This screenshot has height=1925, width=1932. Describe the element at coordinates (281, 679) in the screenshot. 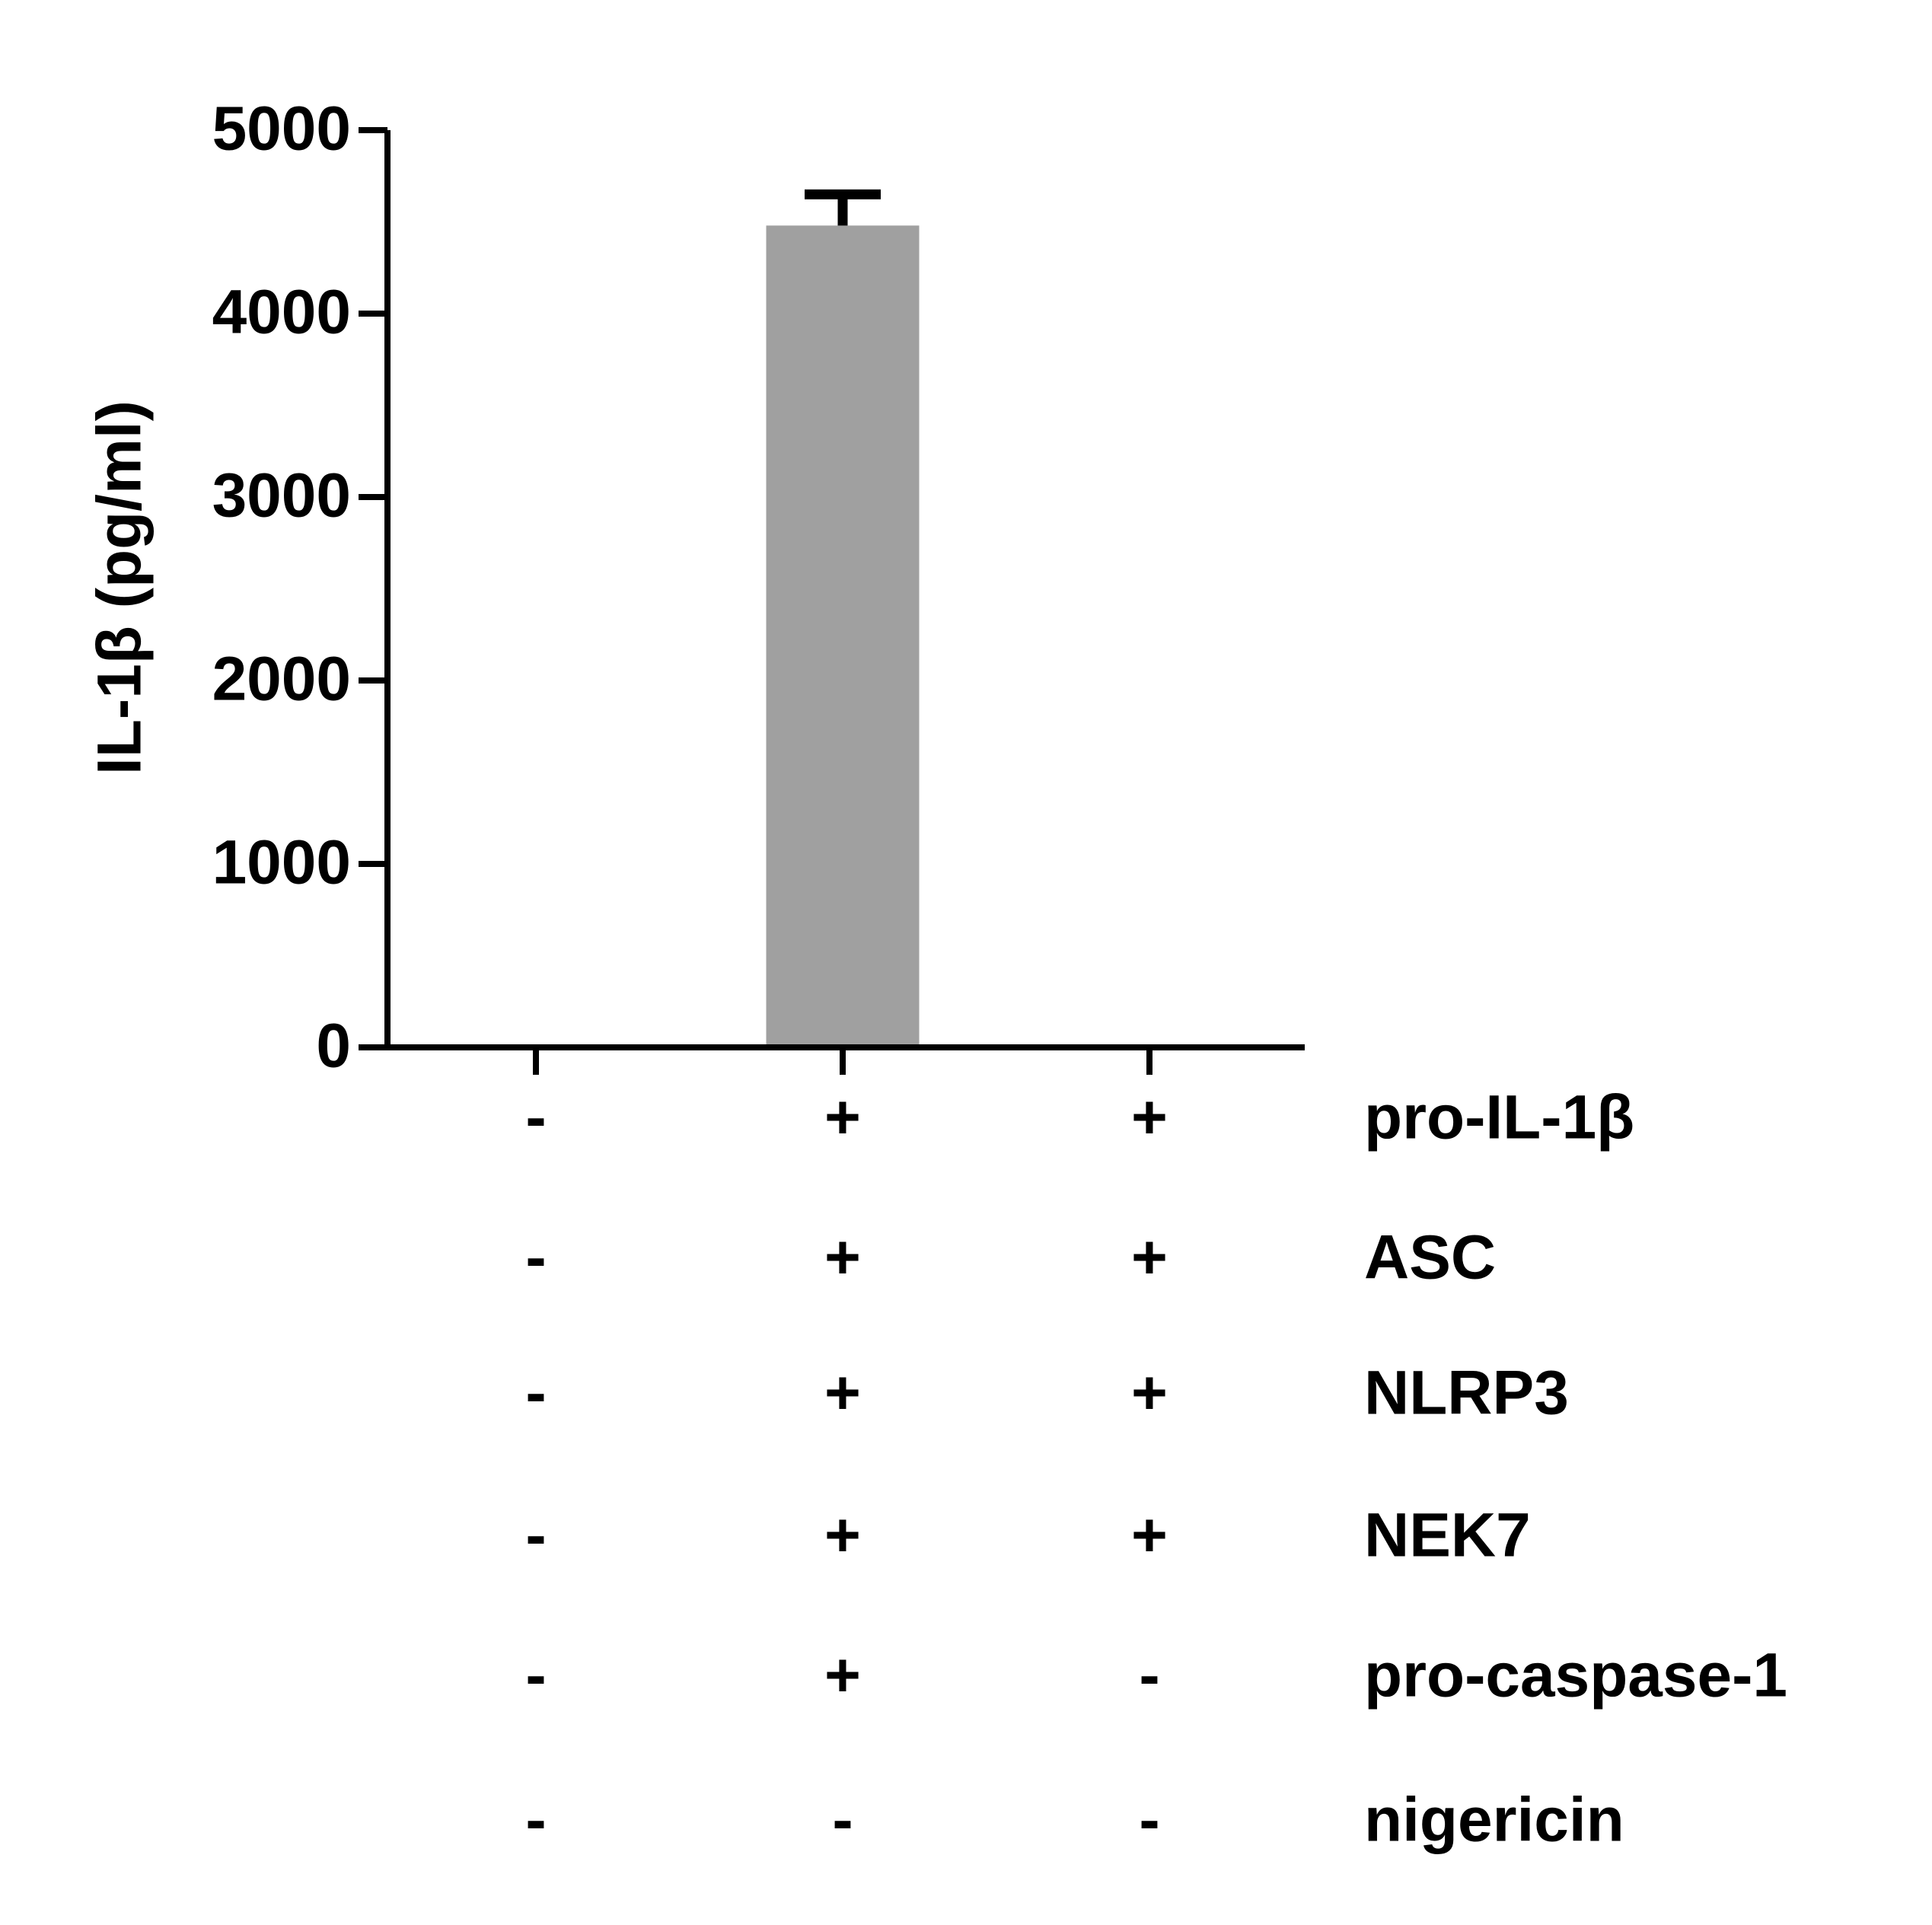

I see `y-tick-label: 2000` at that location.